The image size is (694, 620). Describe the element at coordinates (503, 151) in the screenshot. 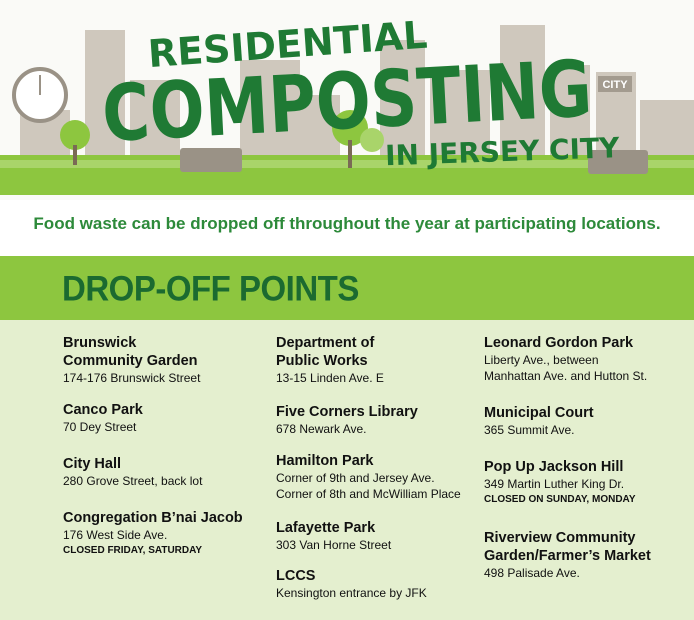

I see `title-sub: IN JERSEY CITY` at that location.